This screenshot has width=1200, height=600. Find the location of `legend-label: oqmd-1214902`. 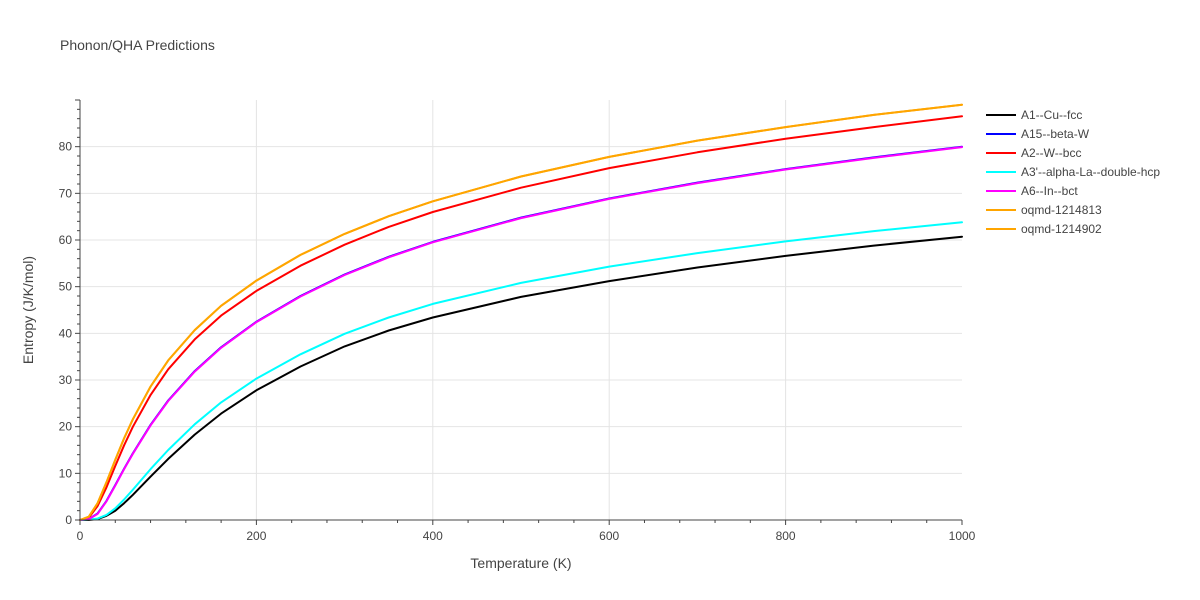

legend-label: oqmd-1214902 is located at coordinates (1061, 229).